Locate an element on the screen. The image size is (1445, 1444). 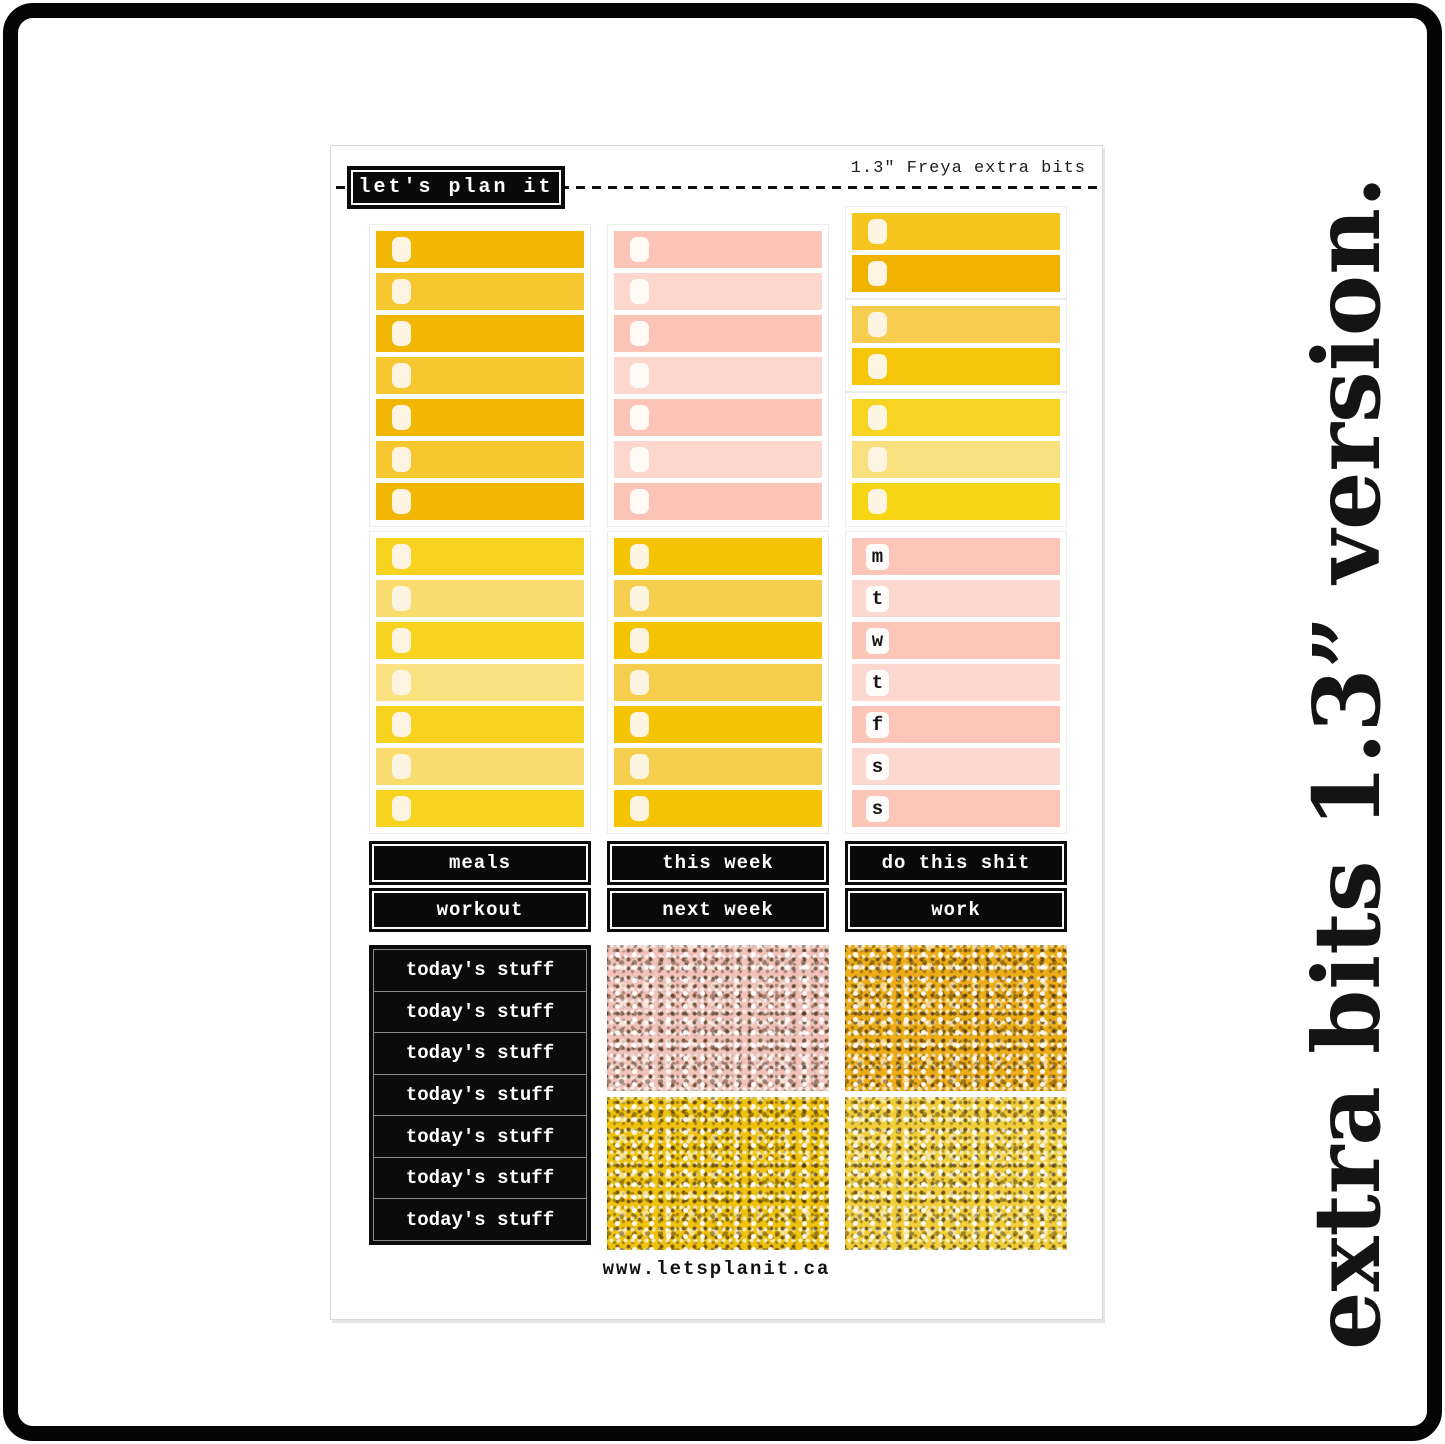
label-column-3: do this shit work is located at coordinates (956, 886).